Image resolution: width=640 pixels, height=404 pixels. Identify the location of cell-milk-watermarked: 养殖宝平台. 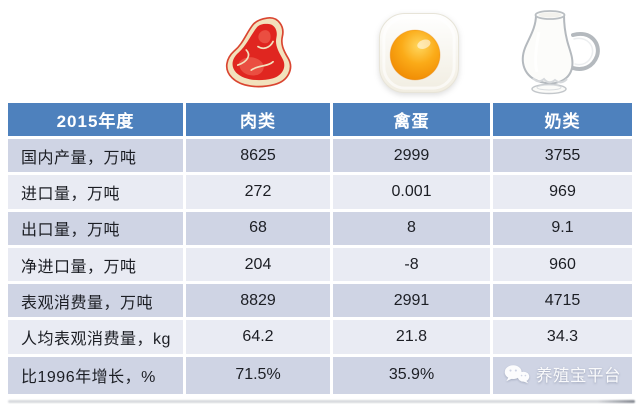
(562, 375).